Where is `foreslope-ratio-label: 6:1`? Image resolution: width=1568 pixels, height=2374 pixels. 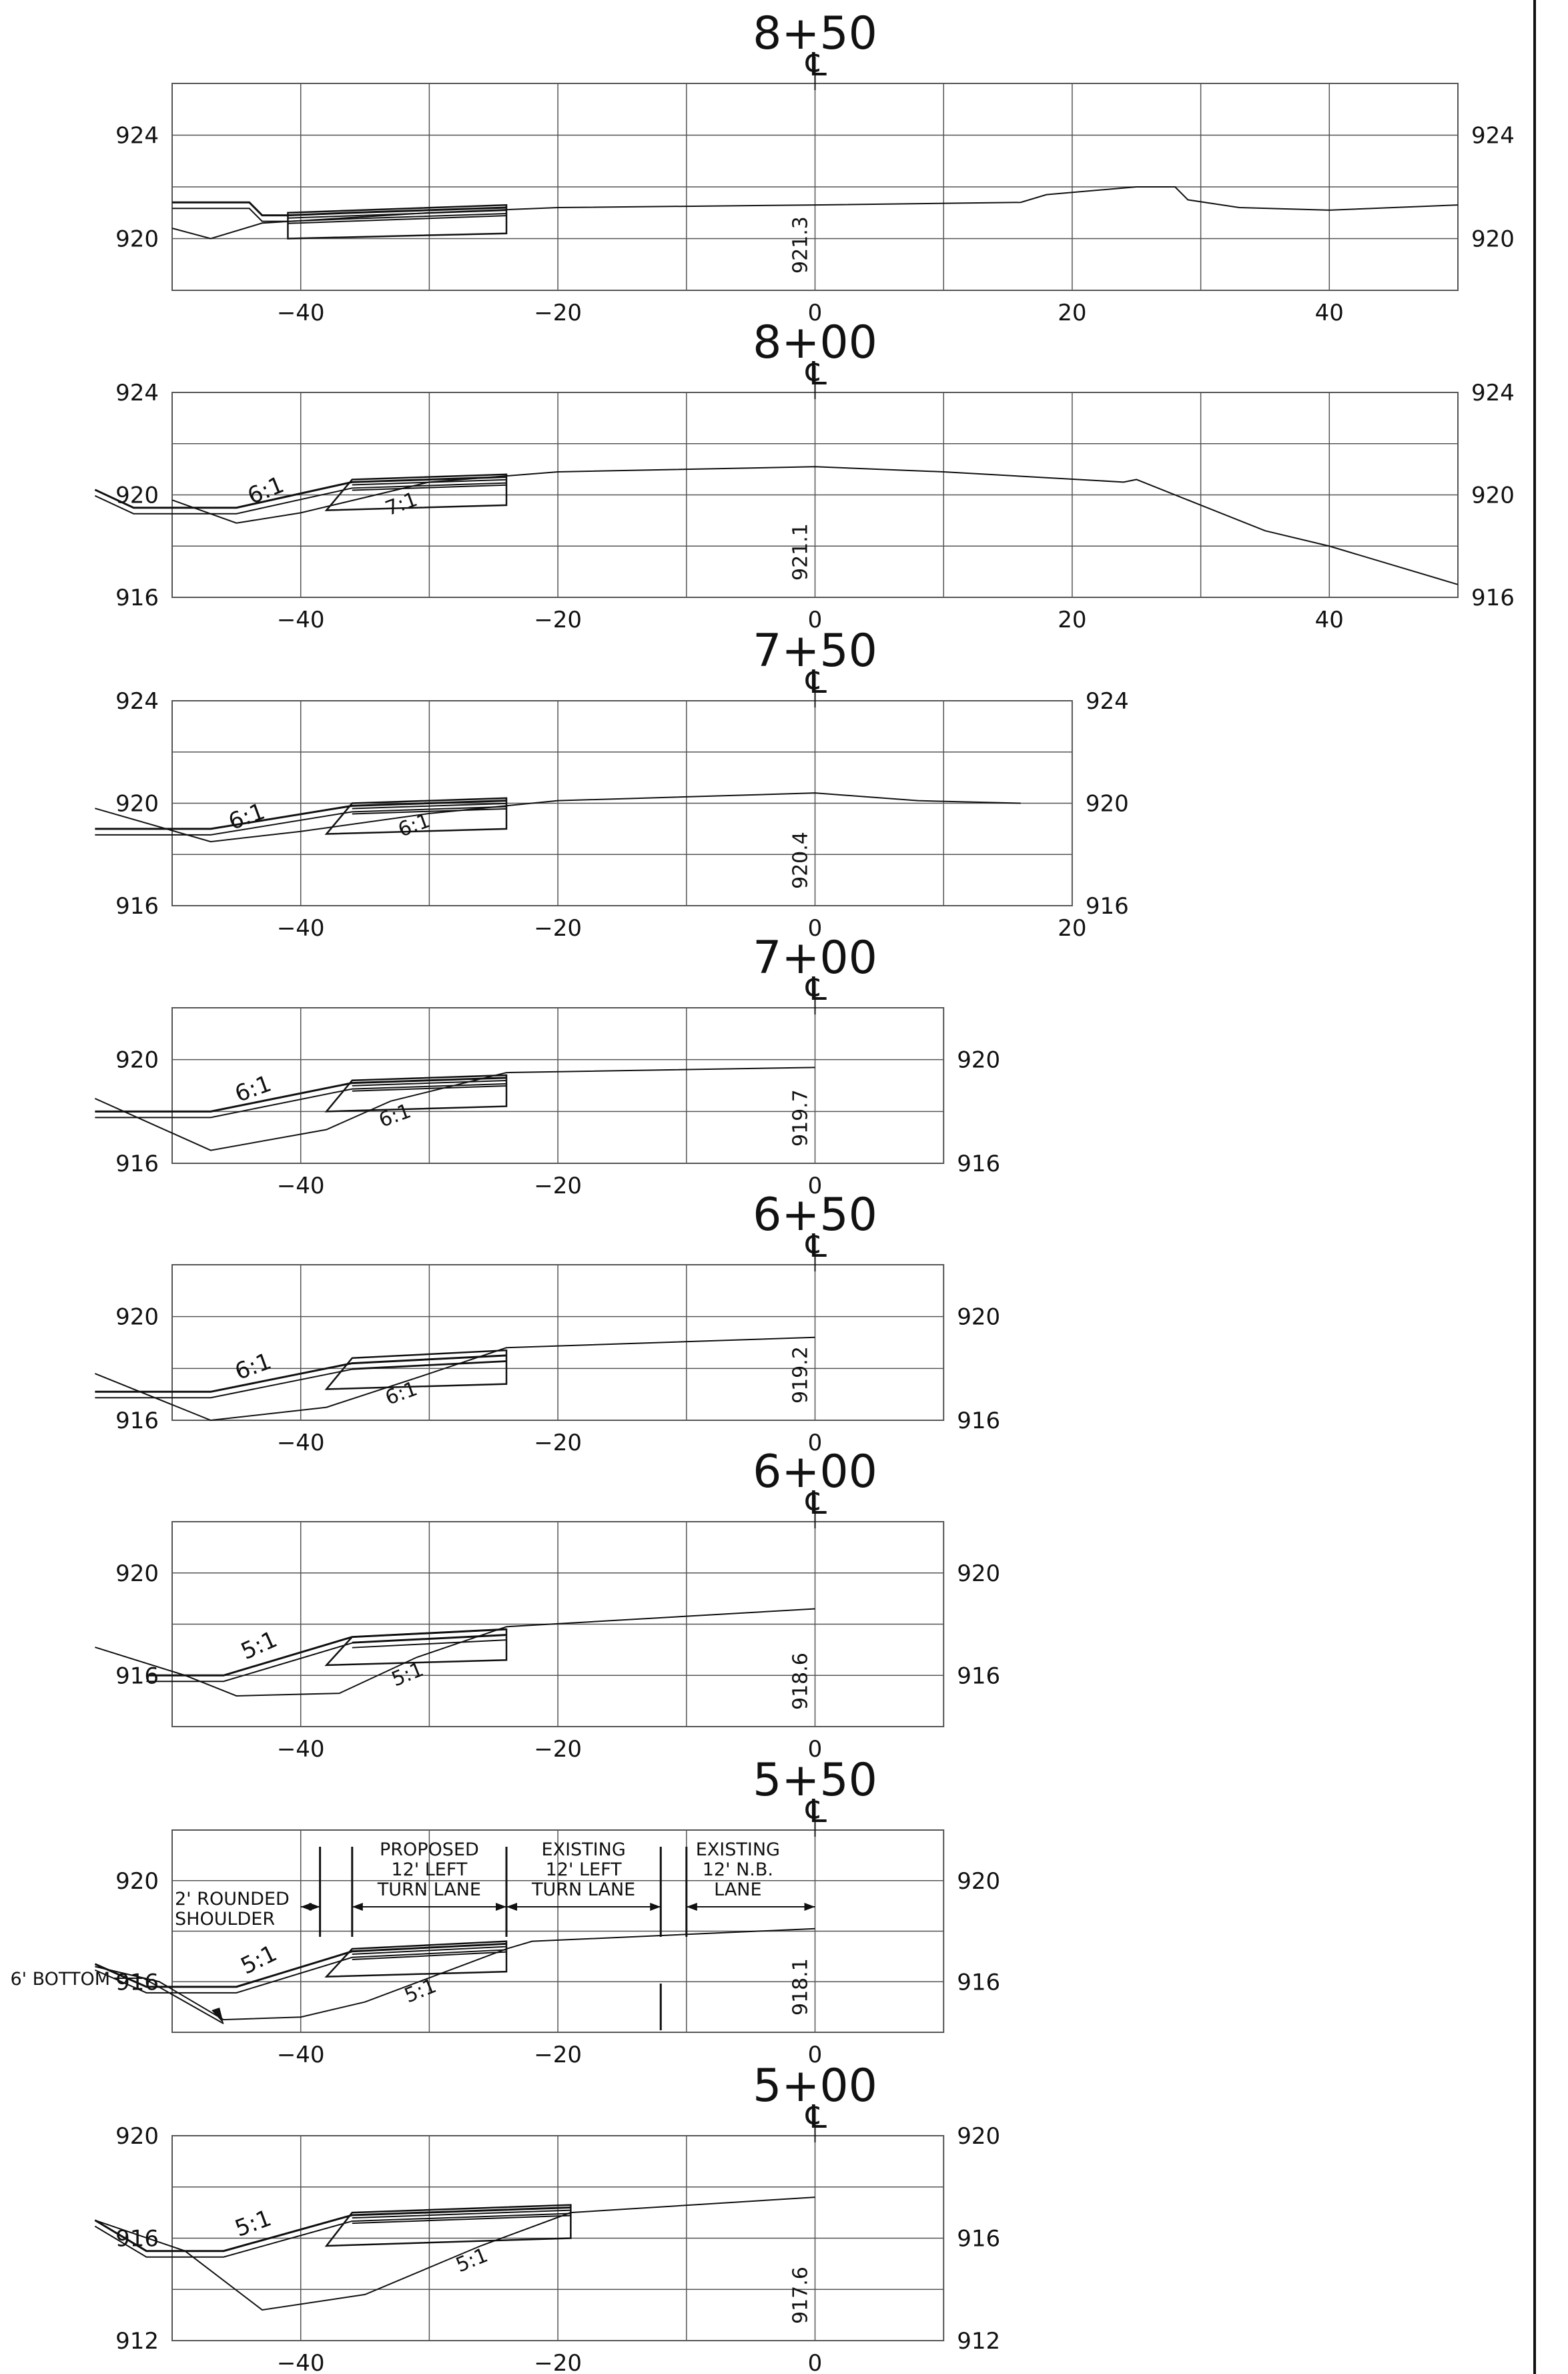 foreslope-ratio-label: 6:1 is located at coordinates (253, 1089).